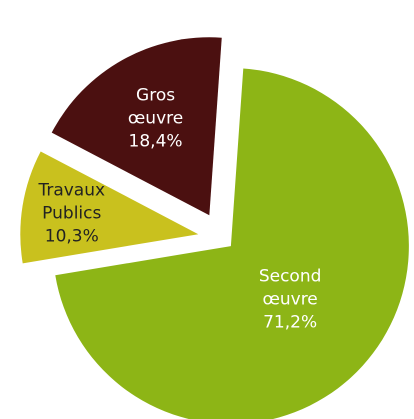 This screenshot has height=419, width=414. What do you see at coordinates (72, 202) in the screenshot?
I see `category-label: Travaux Publics` at bounding box center [72, 202].